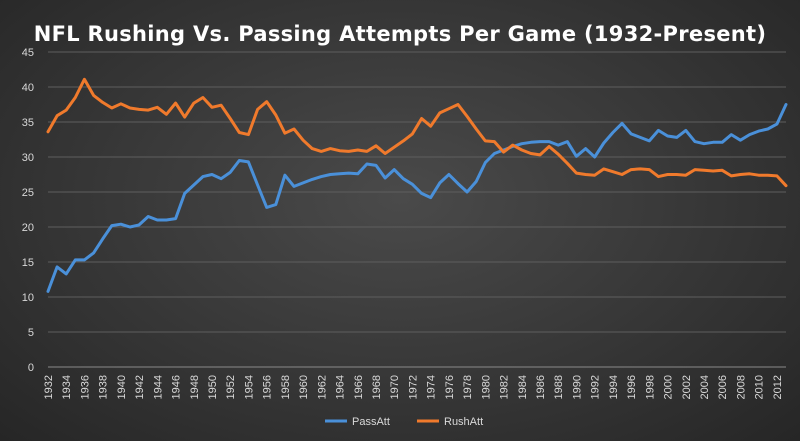 The height and width of the screenshot is (441, 800). I want to click on x-tick-label: 1944, so click(158, 387).